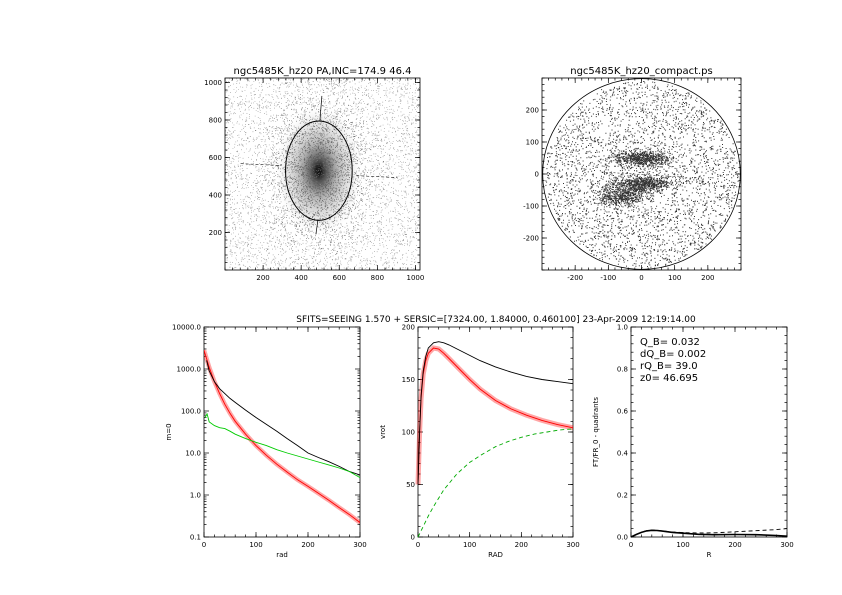 This screenshot has width=842, height=595. I want to click on y-tick-label: 100.0, so click(191, 412).